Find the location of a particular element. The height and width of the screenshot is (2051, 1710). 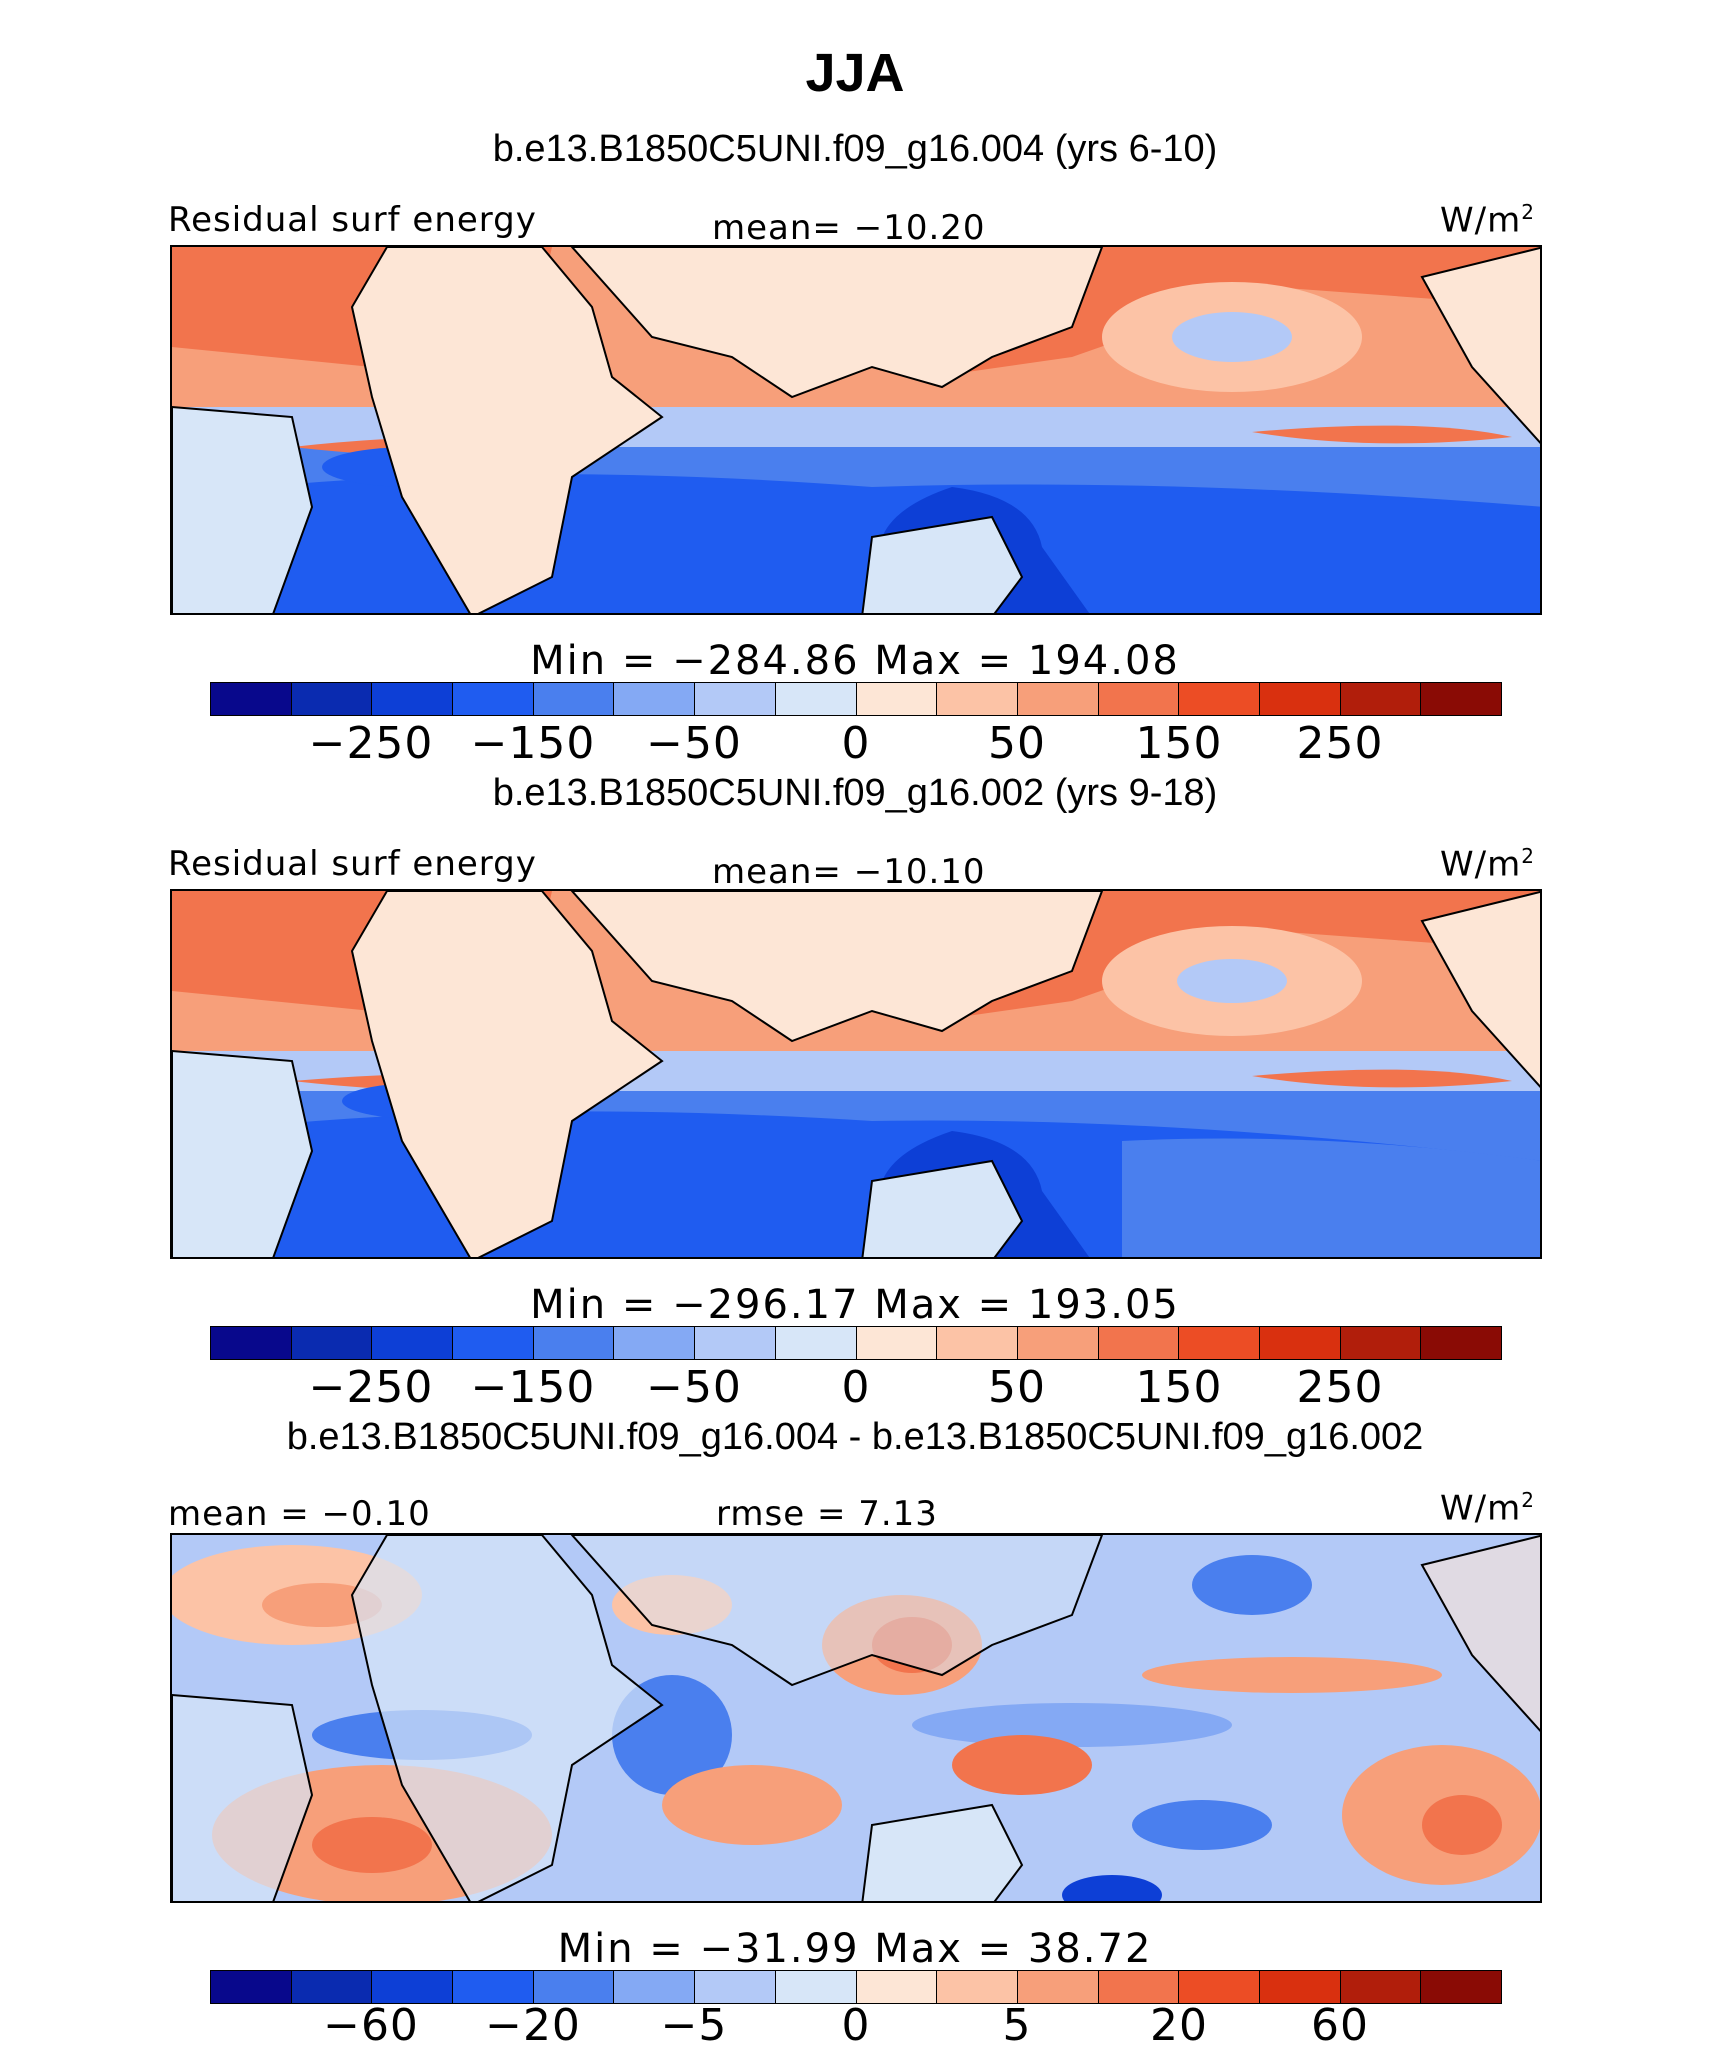

figure-title: JJA is located at coordinates (855, 73).